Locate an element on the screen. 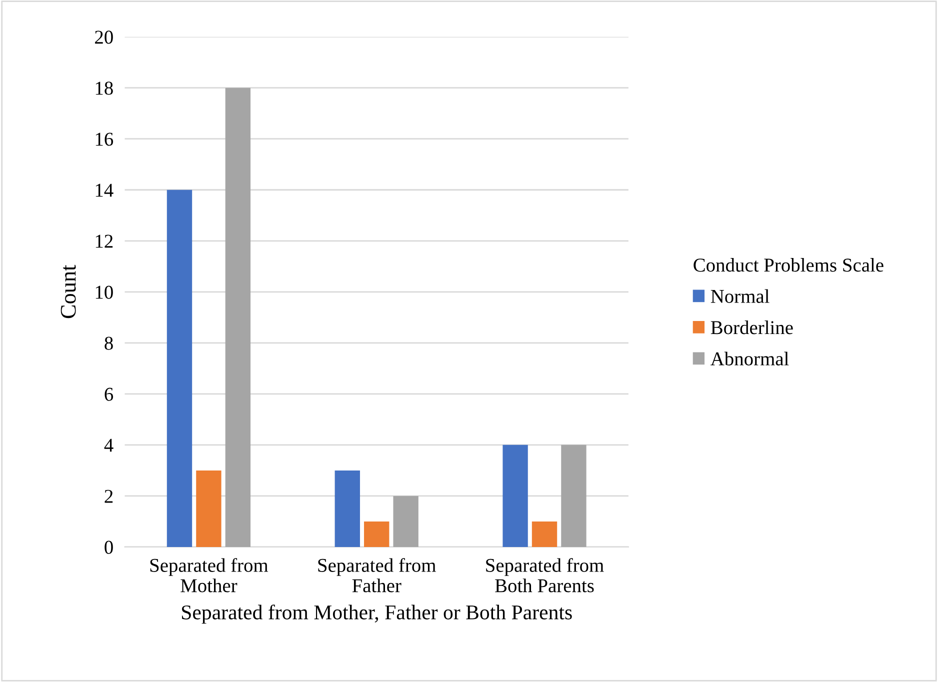 Image resolution: width=938 pixels, height=682 pixels. x-tick-label: Separated from Both Parents is located at coordinates (545, 575).